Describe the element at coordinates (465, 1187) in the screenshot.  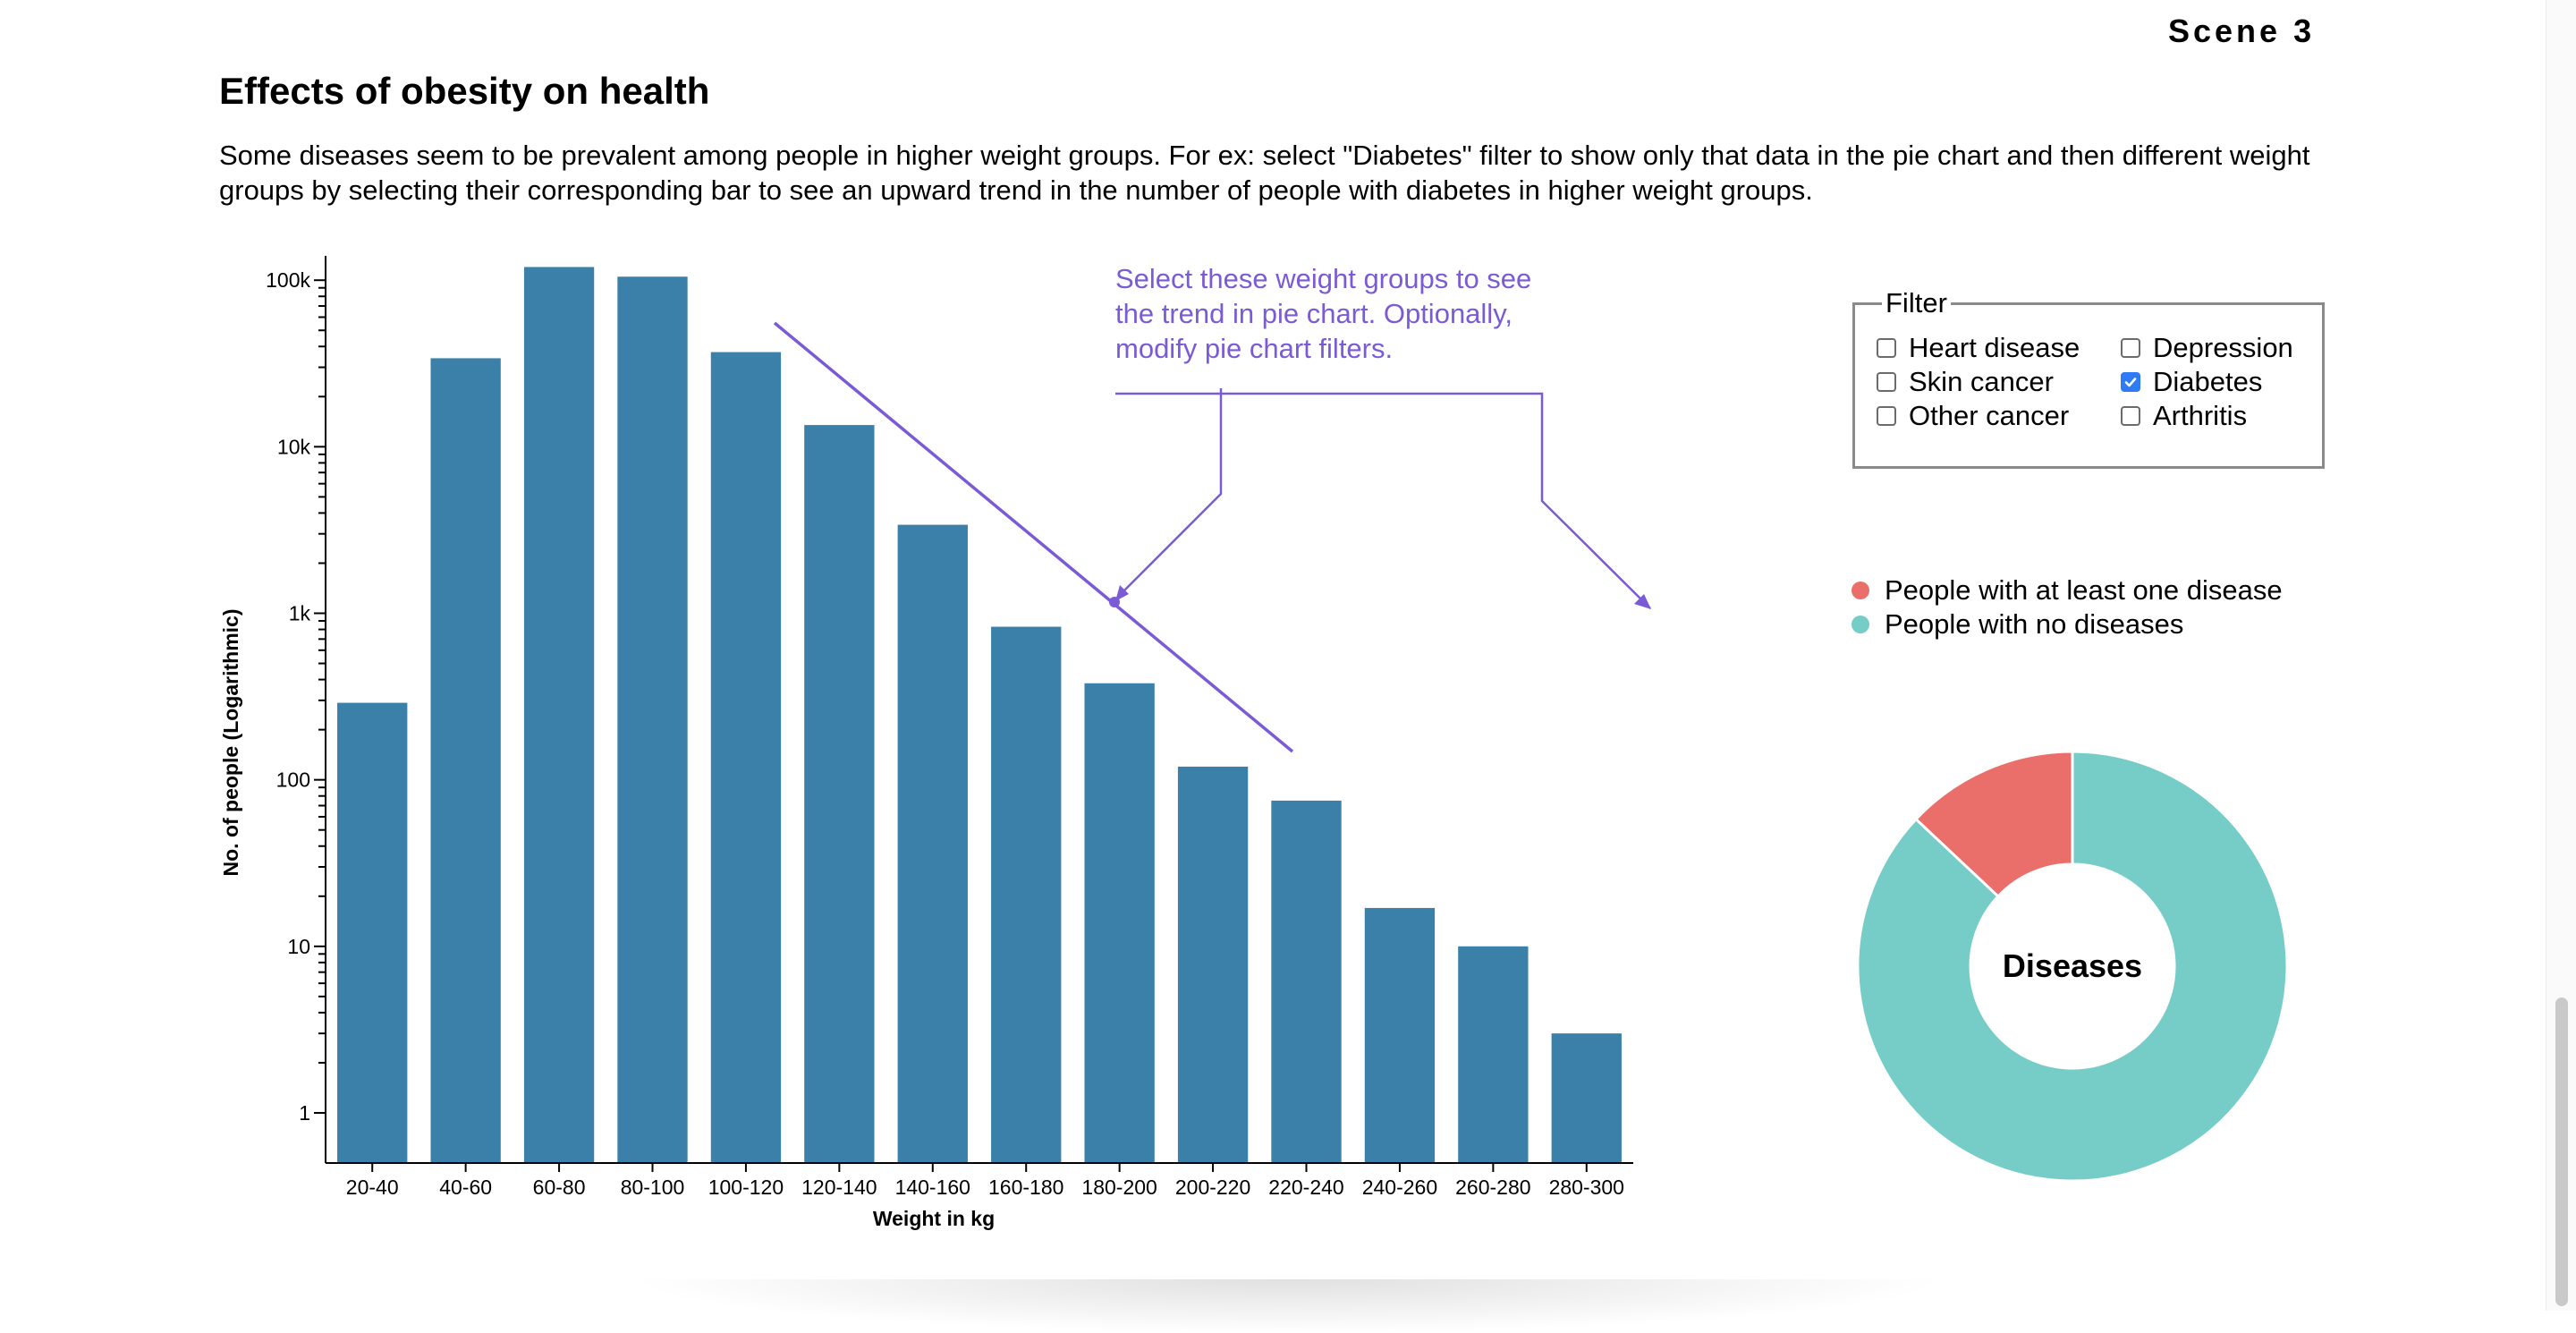
I see `x-tick-label: 40-60` at that location.